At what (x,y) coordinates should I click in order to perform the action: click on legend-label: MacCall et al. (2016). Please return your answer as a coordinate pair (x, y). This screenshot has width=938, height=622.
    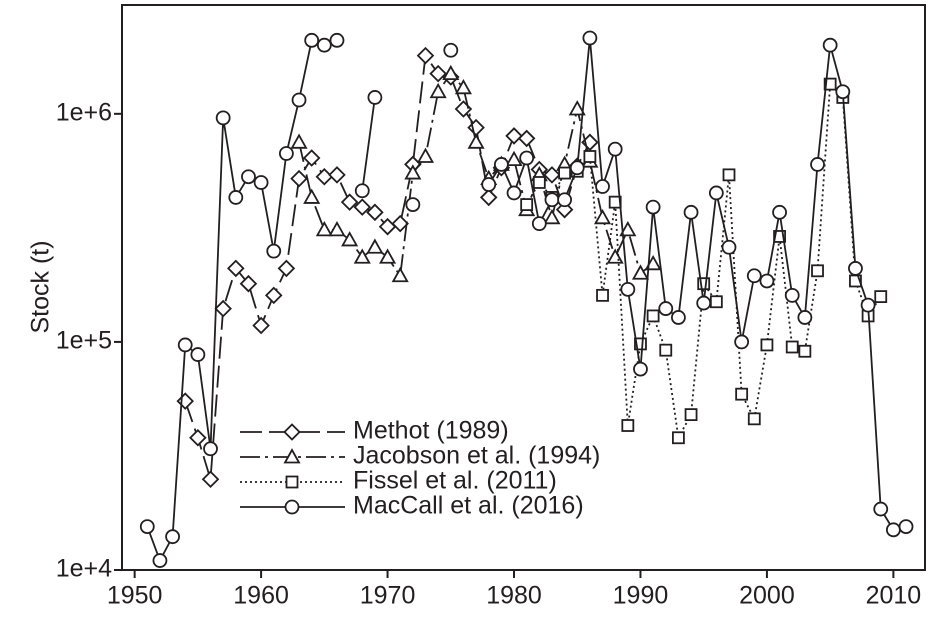
    Looking at the image, I should click on (468, 506).